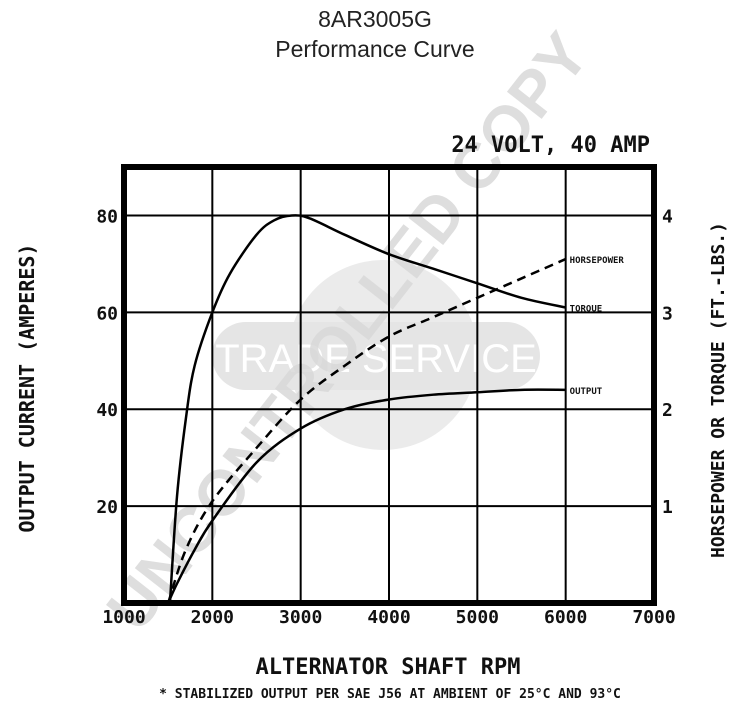  What do you see at coordinates (586, 309) in the screenshot?
I see `series-label-torque: TORQUE` at bounding box center [586, 309].